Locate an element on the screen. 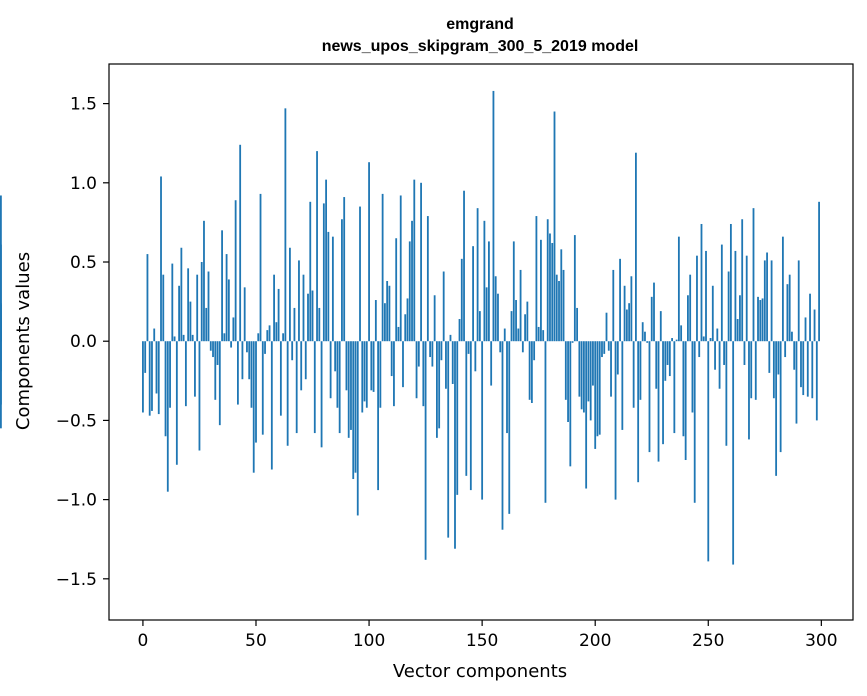  chart-title-line-1: emgrand is located at coordinates (480, 24).